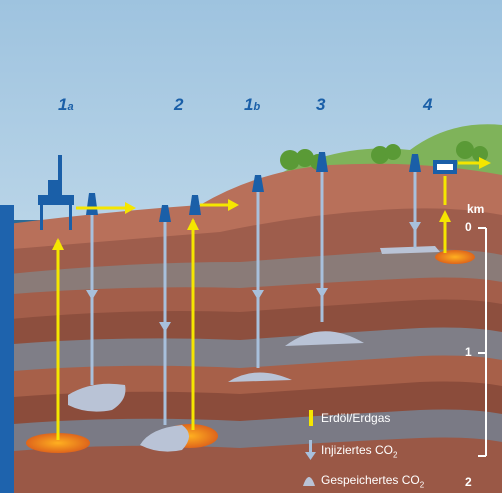 The width and height of the screenshot is (502, 493). Describe the element at coordinates (321, 104) in the screenshot. I see `site-label-3: 3` at that location.